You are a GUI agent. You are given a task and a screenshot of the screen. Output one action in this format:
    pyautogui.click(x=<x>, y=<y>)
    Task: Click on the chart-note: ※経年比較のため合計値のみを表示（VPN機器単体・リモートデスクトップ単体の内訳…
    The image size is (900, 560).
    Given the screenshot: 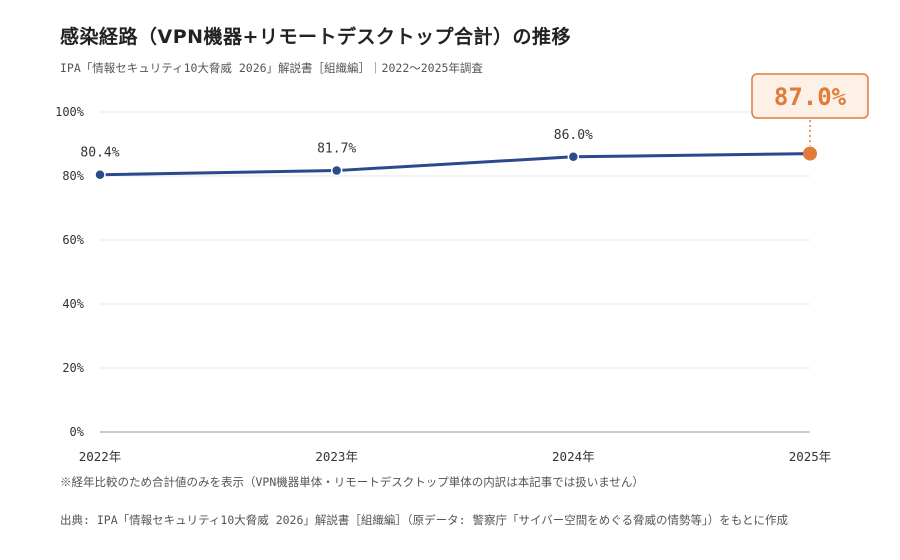 What is the action you would take?
    pyautogui.click(x=352, y=482)
    